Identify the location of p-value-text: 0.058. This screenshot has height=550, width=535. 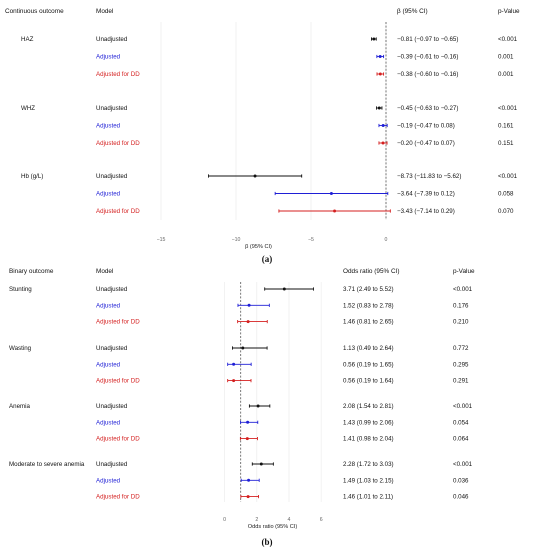
(506, 194).